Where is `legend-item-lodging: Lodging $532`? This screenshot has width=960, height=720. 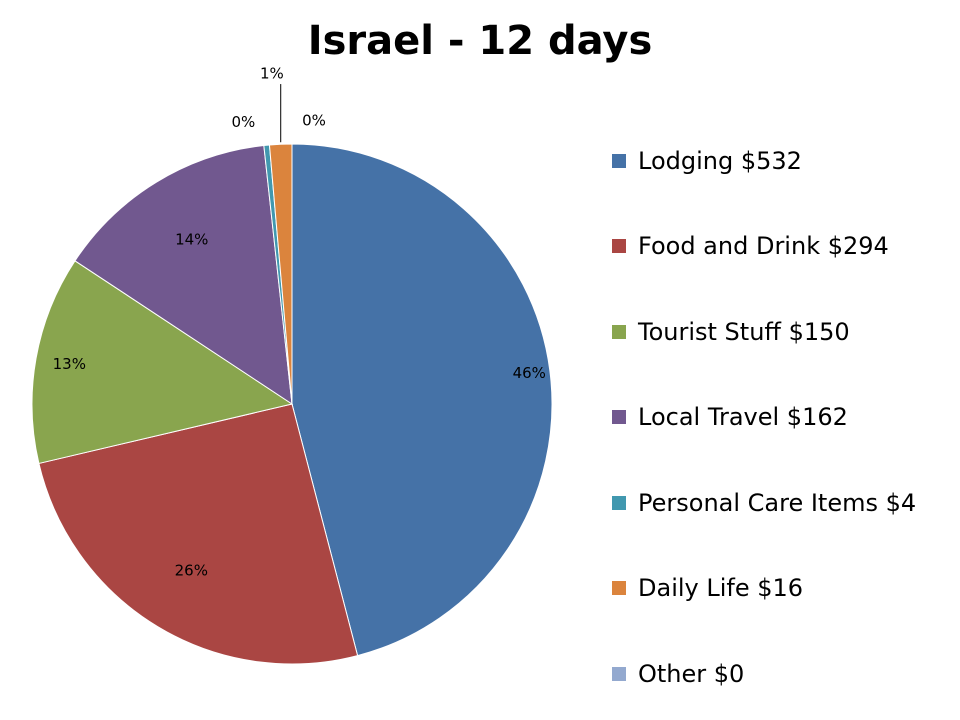
legend-item-lodging: Lodging $532 is located at coordinates (764, 161).